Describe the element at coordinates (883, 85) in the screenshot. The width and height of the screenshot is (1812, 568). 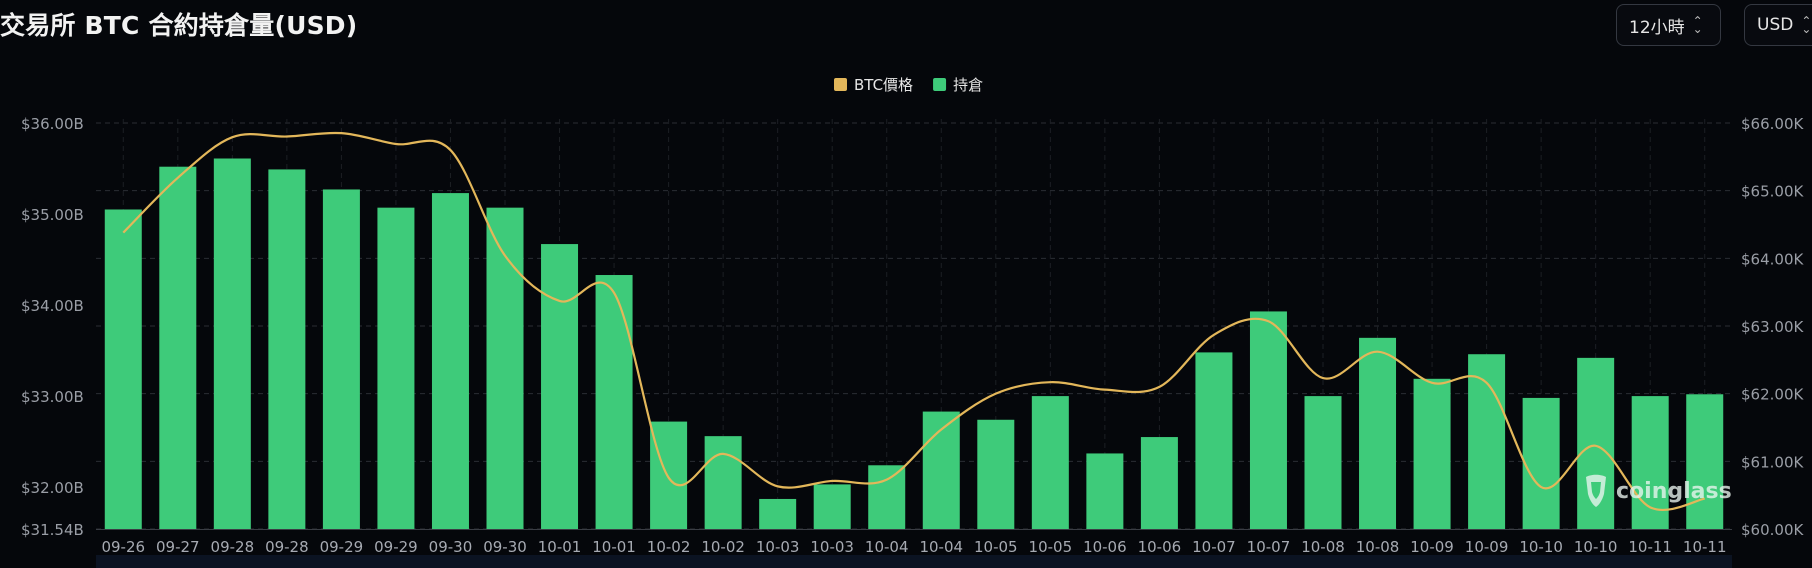
I see `legend-label-0: BTC價格` at that location.